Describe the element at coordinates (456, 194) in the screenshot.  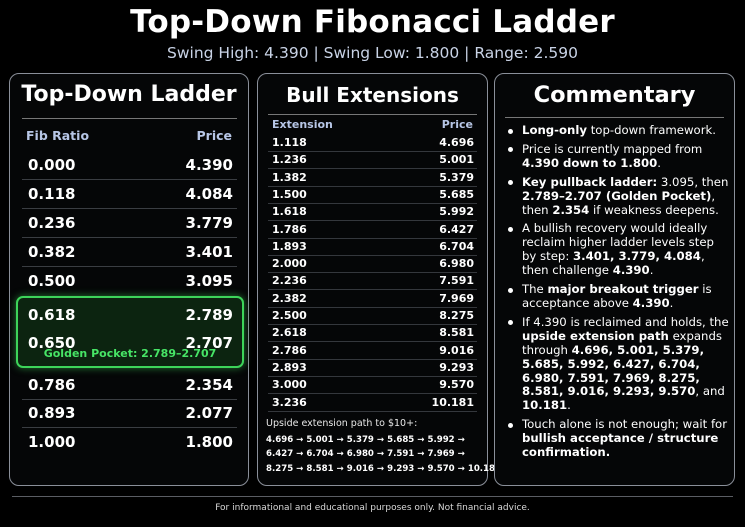
I see `extension-price: 5.685` at that location.